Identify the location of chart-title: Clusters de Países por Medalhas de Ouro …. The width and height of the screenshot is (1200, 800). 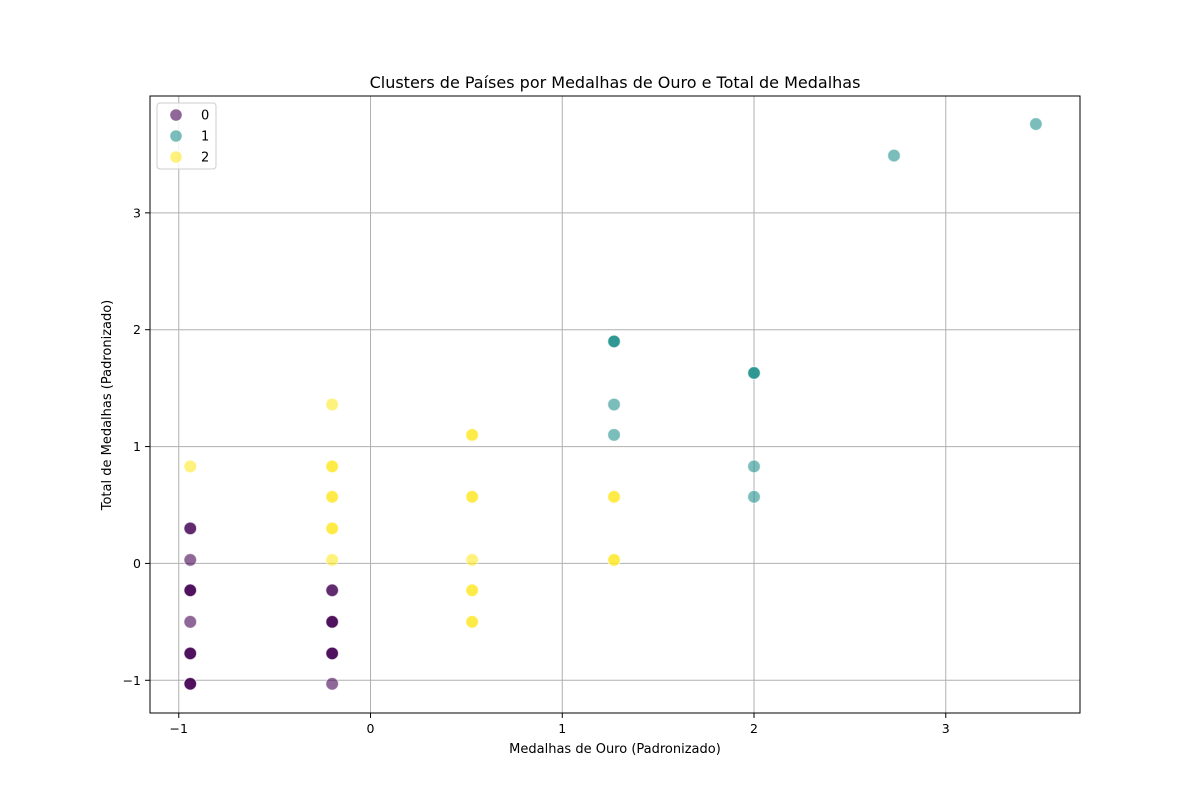
(615, 82).